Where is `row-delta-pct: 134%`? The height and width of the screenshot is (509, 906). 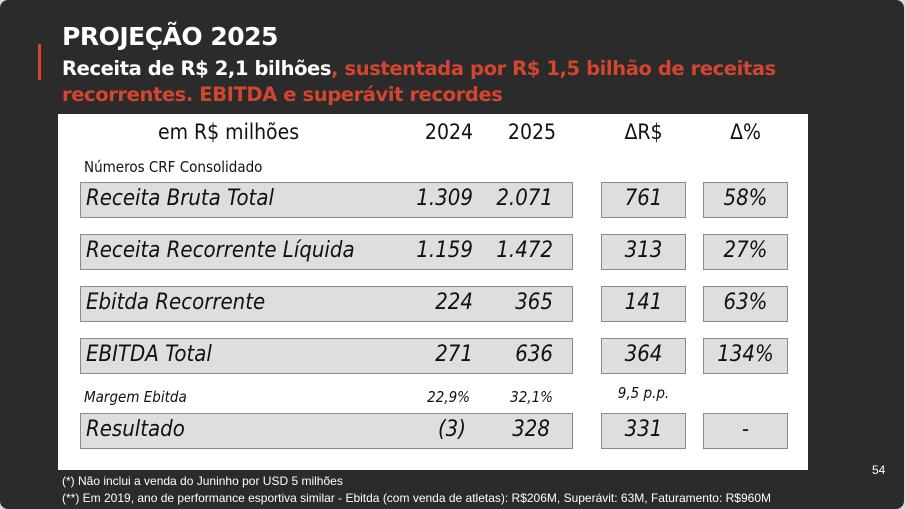 row-delta-pct: 134% is located at coordinates (745, 354).